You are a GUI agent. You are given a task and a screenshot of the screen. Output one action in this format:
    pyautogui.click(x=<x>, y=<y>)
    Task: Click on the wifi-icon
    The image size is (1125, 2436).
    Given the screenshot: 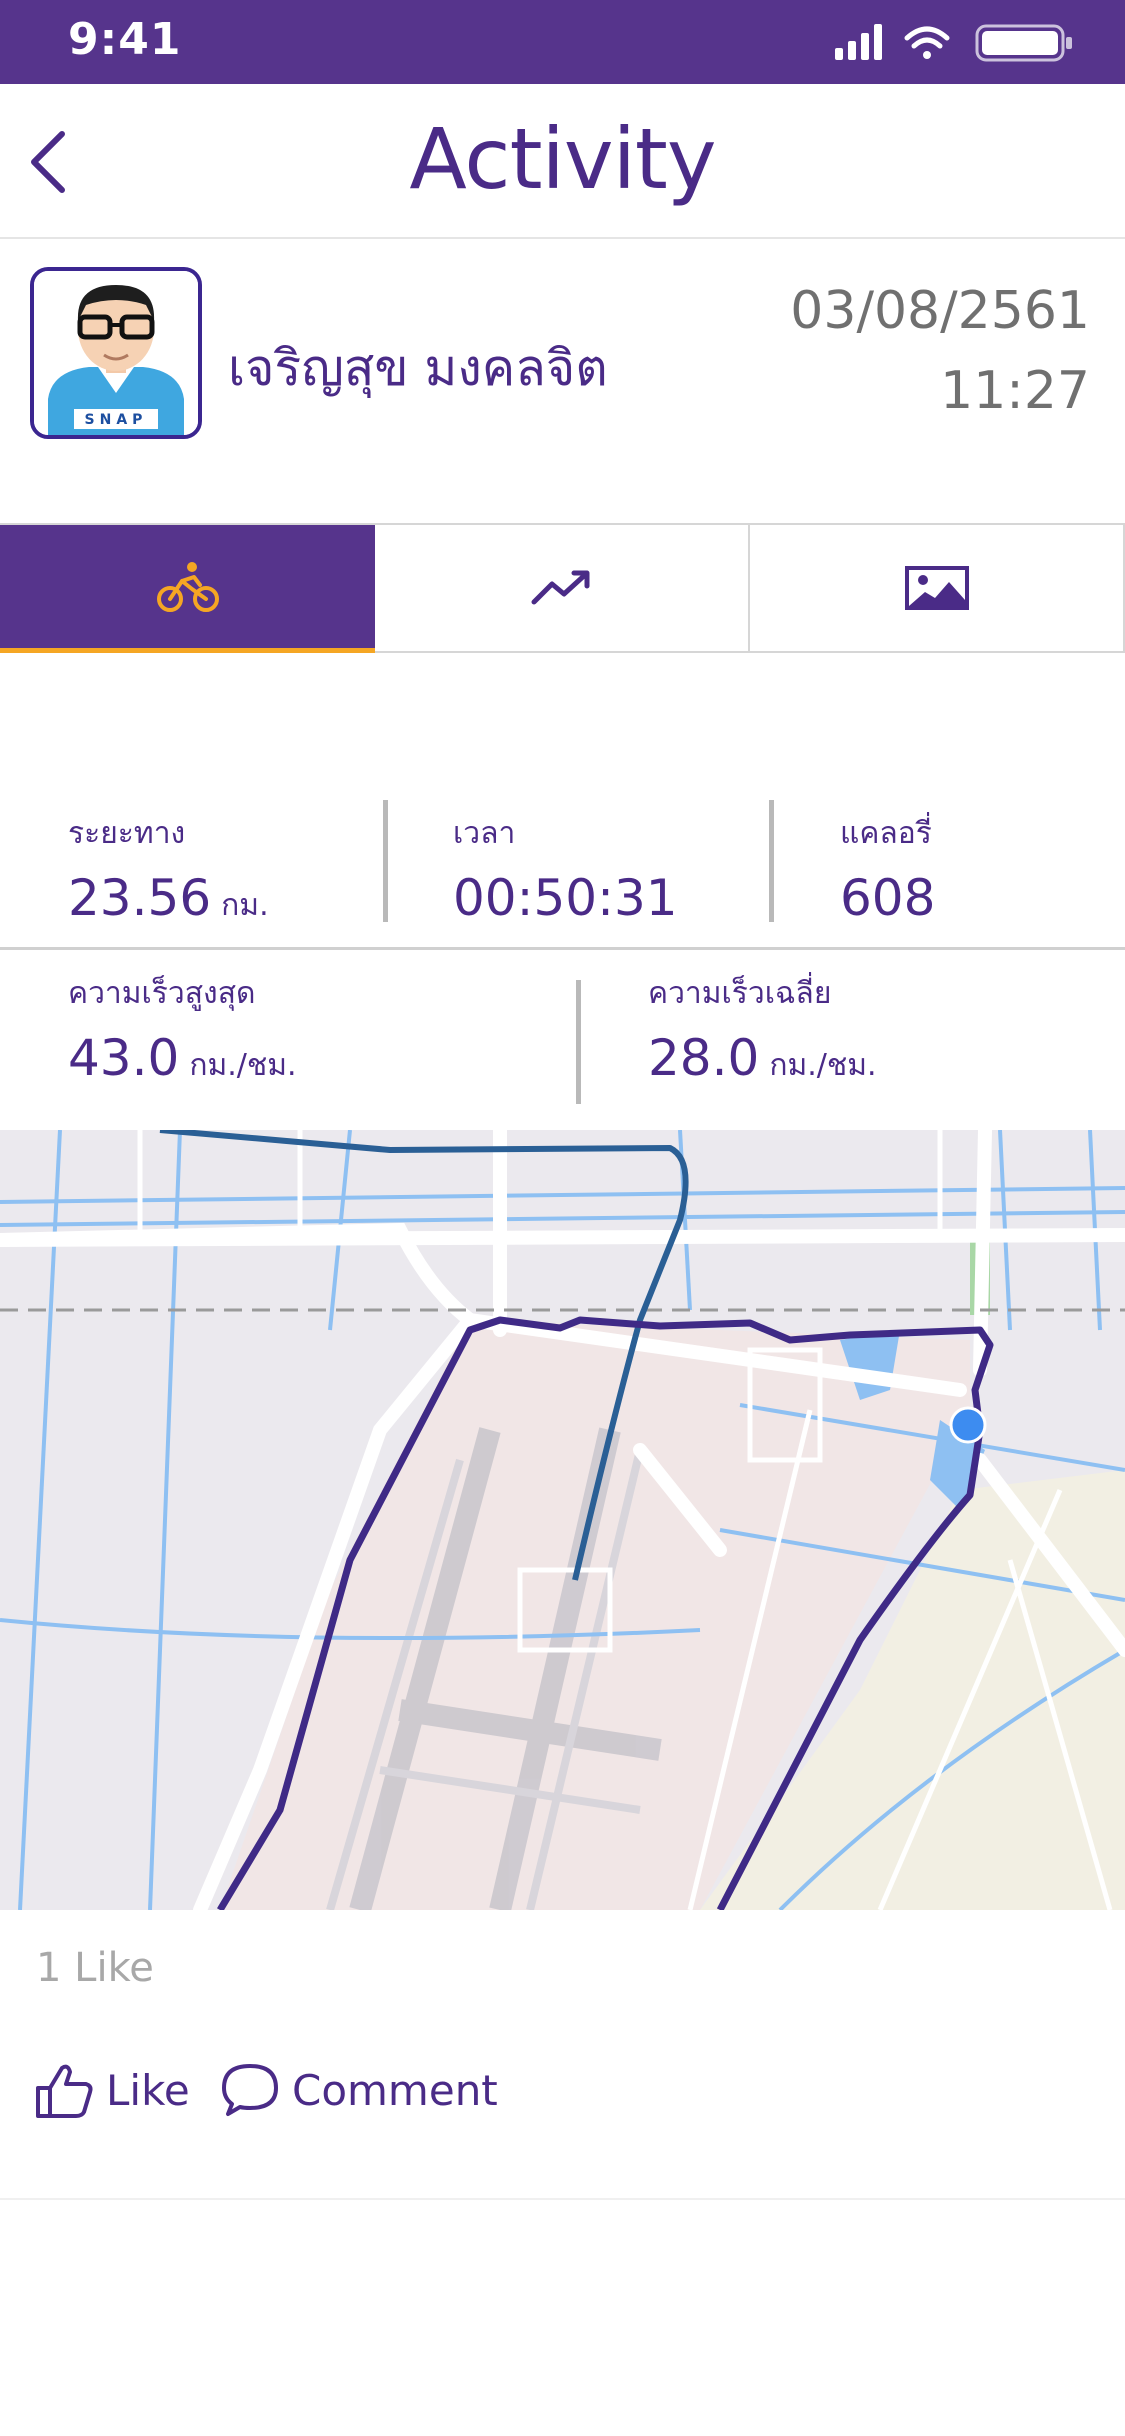 What is the action you would take?
    pyautogui.click(x=927, y=42)
    